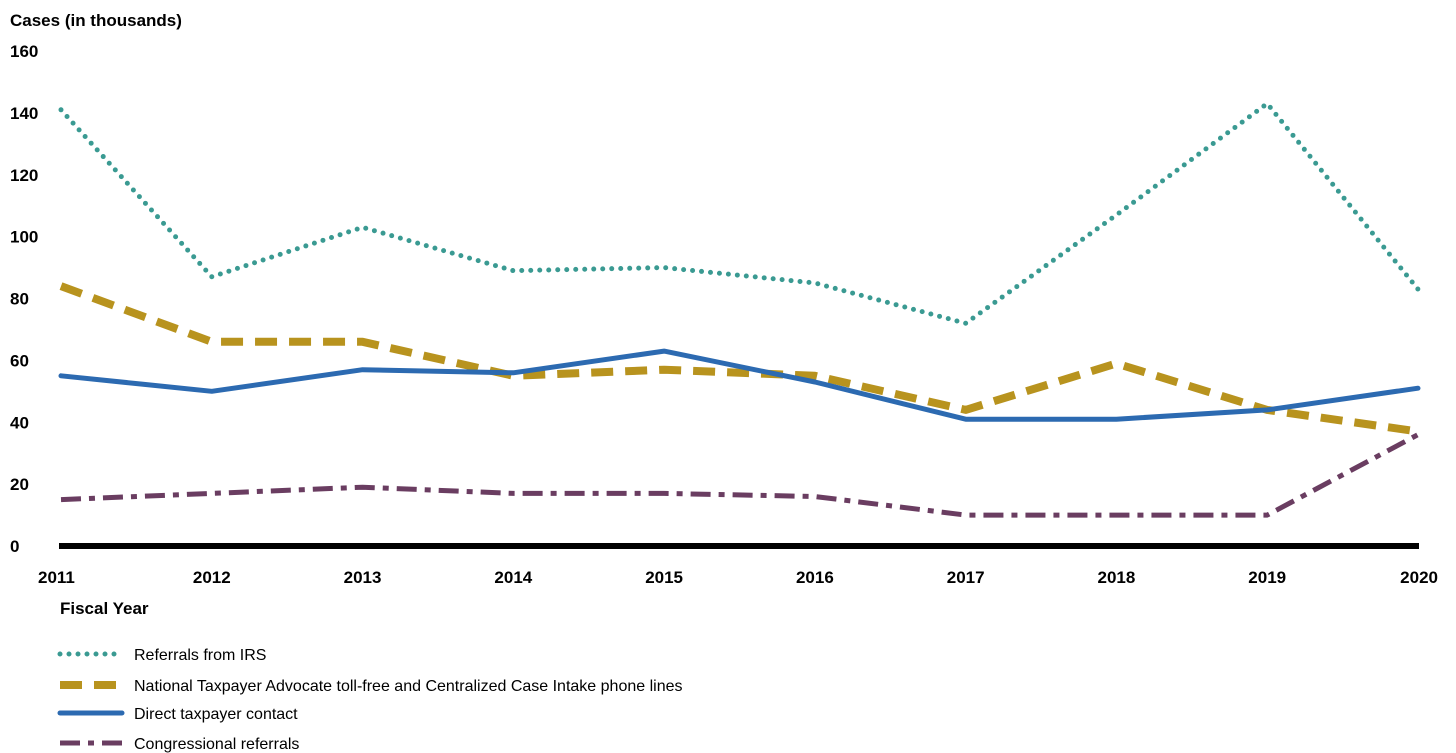  Describe the element at coordinates (14, 546) in the screenshot. I see `y-tick-label: 0` at that location.